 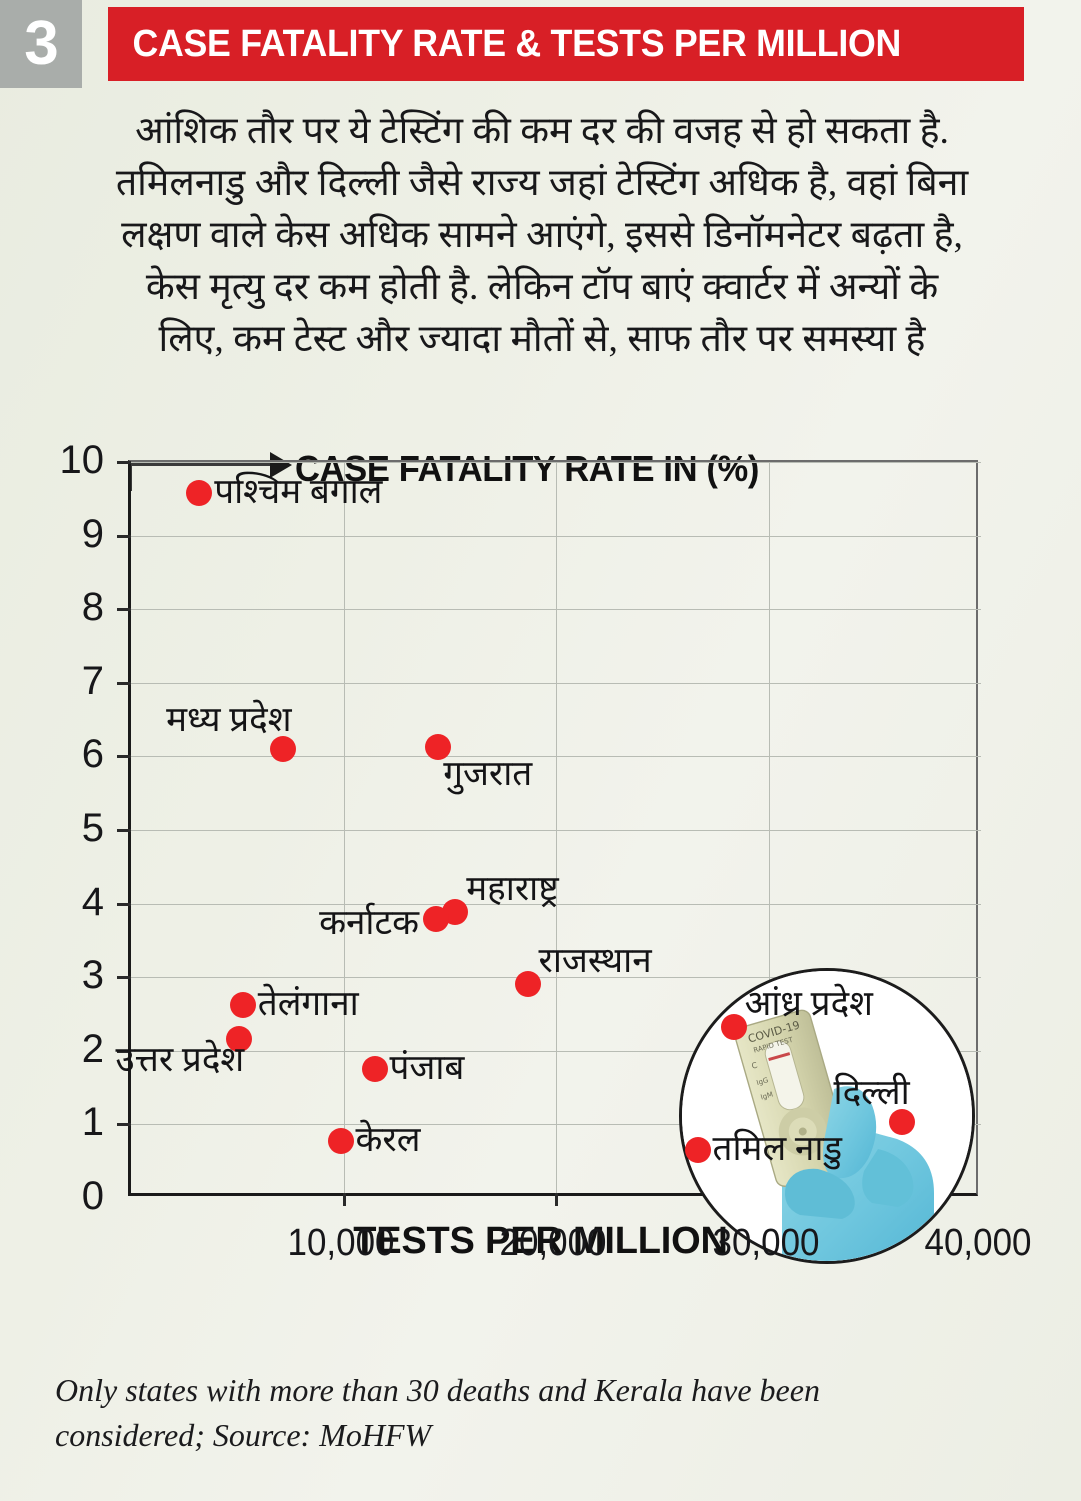 What do you see at coordinates (92, 975) in the screenshot?
I see `y-axis-label: 3` at bounding box center [92, 975].